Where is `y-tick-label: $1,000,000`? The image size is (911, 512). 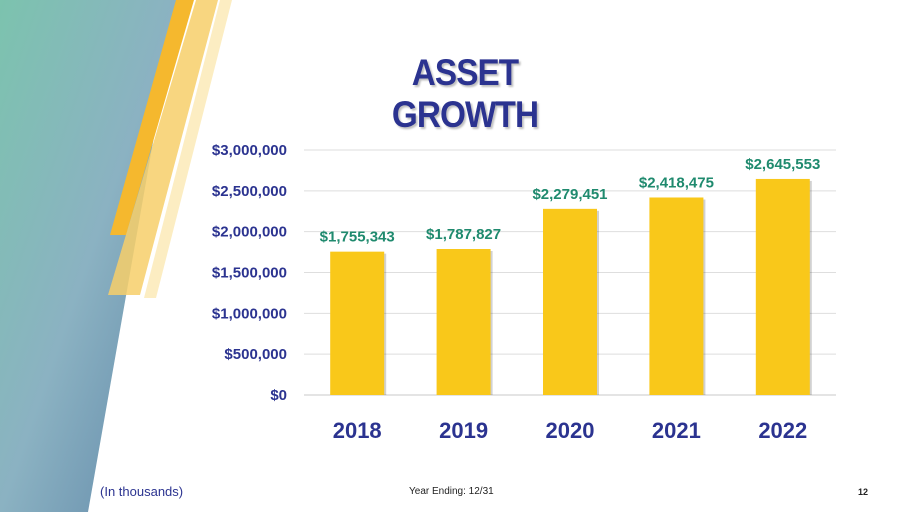
y-tick-label: $1,000,000 is located at coordinates (249, 313).